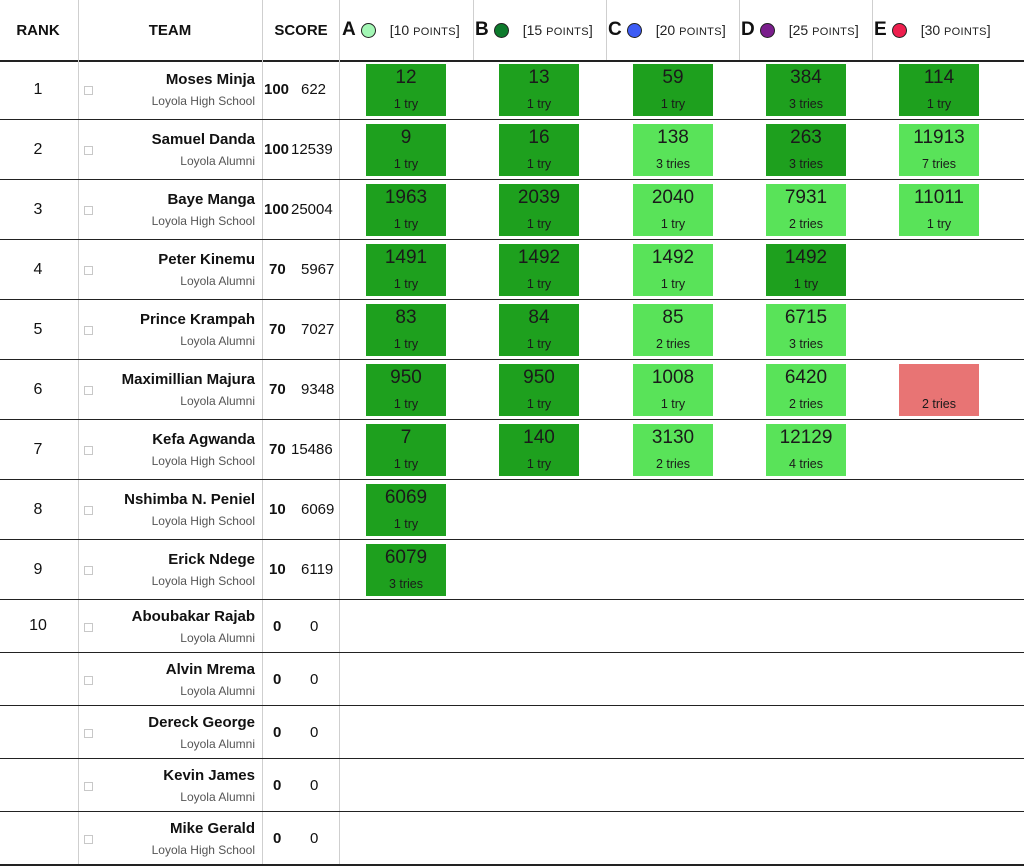 The image size is (1024, 868). What do you see at coordinates (806, 210) in the screenshot?
I see `problem-cell-d: 7931 2 tries` at bounding box center [806, 210].